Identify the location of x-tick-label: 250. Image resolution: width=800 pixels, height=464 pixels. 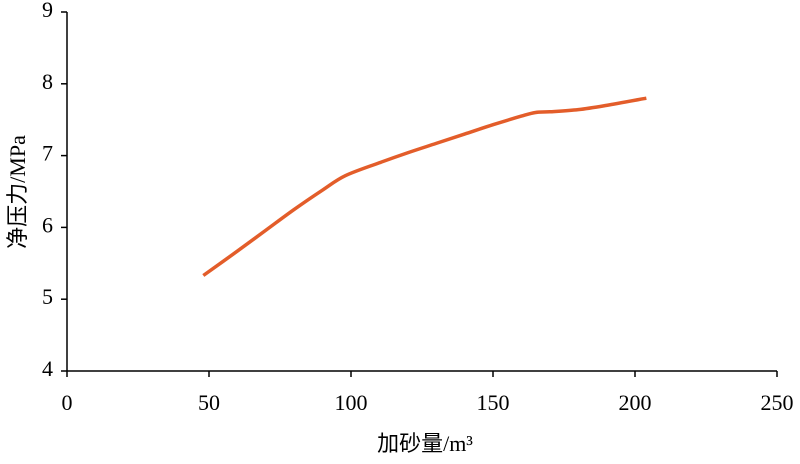
(777, 402).